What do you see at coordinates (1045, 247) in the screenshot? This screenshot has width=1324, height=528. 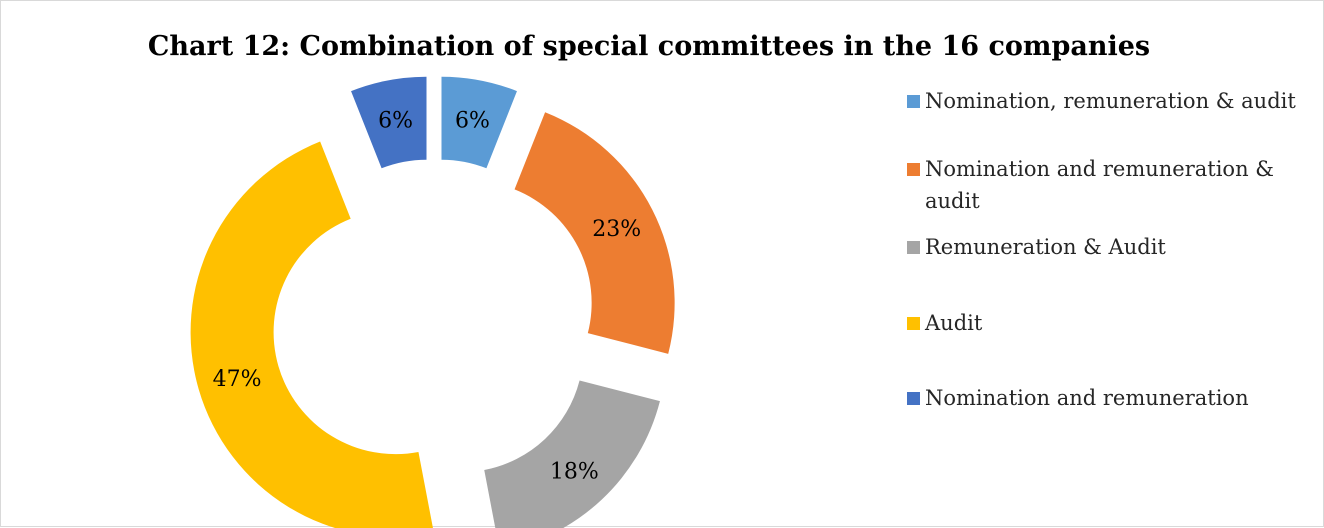 I see `legend-label-2: Remuneration & Audit` at bounding box center [1045, 247].